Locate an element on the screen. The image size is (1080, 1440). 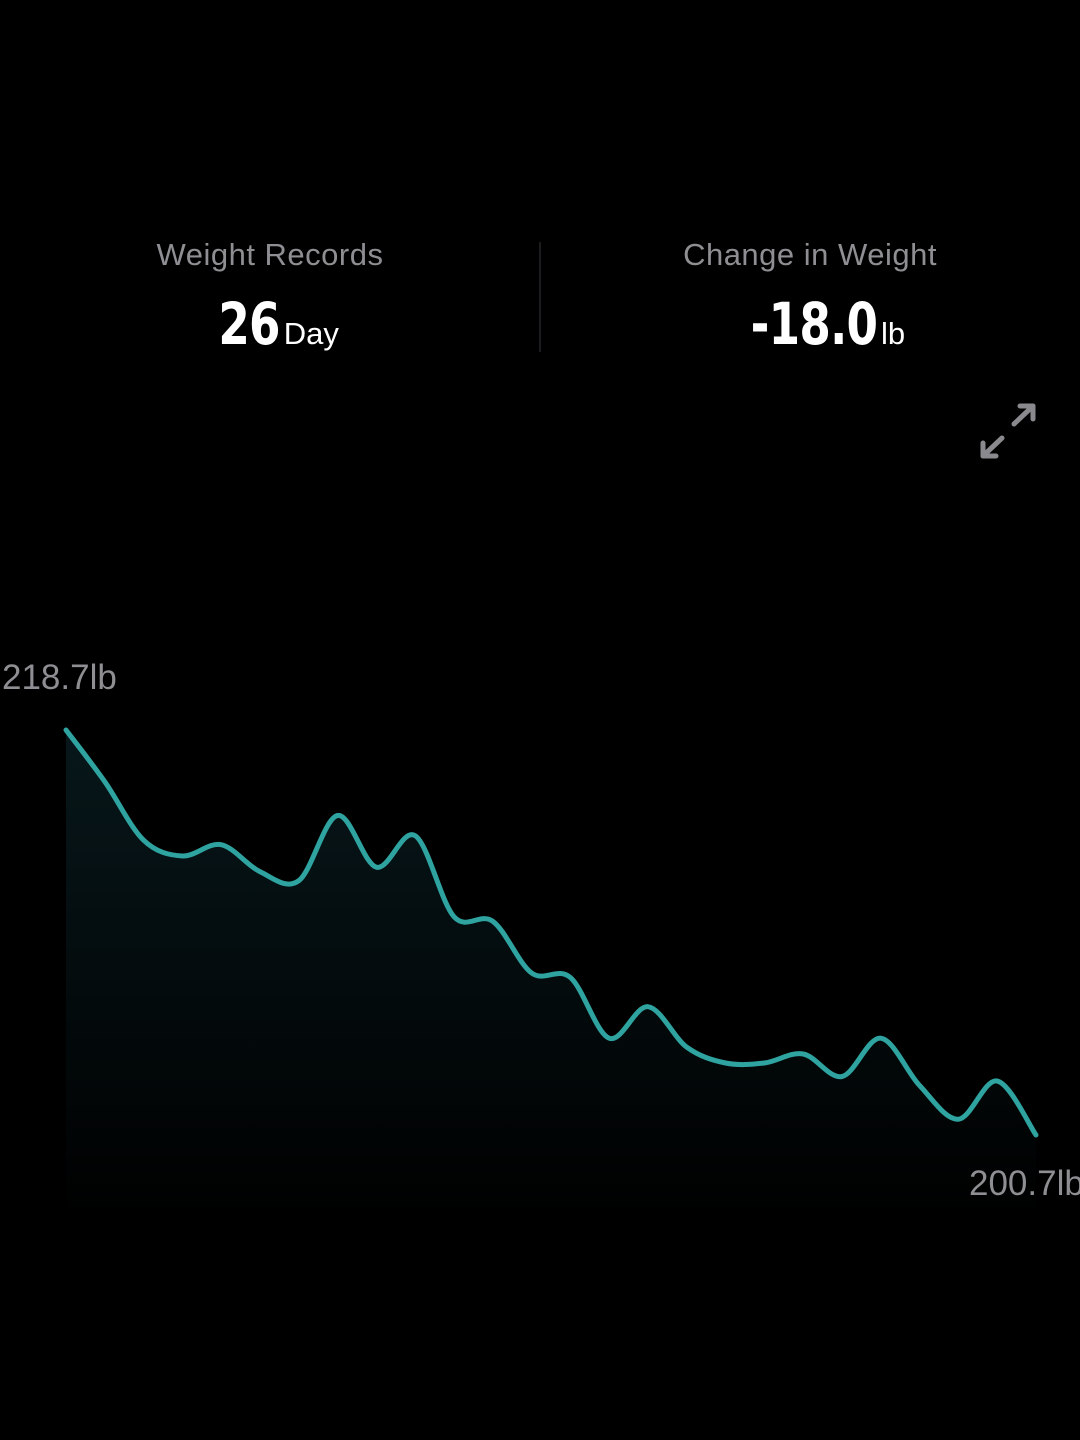
weight-change-value-row: -18.0 lb is located at coordinates (810, 324).